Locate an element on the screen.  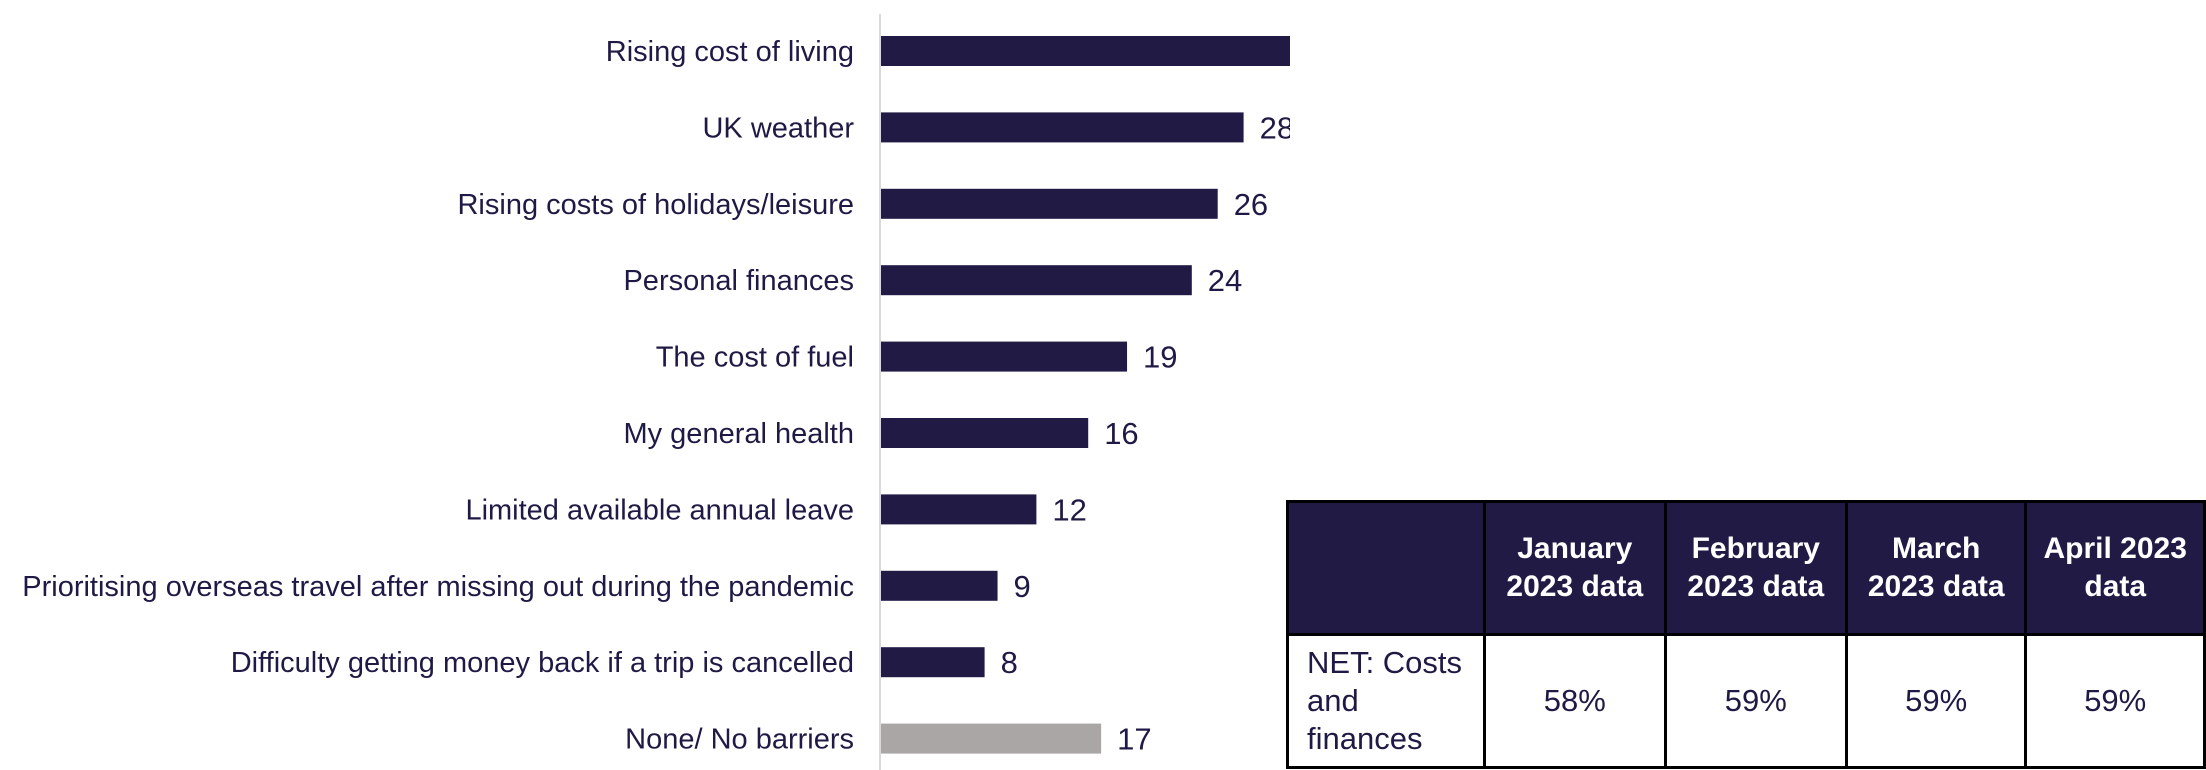
table-header-february: February 2023 data is located at coordinates (1755, 568).